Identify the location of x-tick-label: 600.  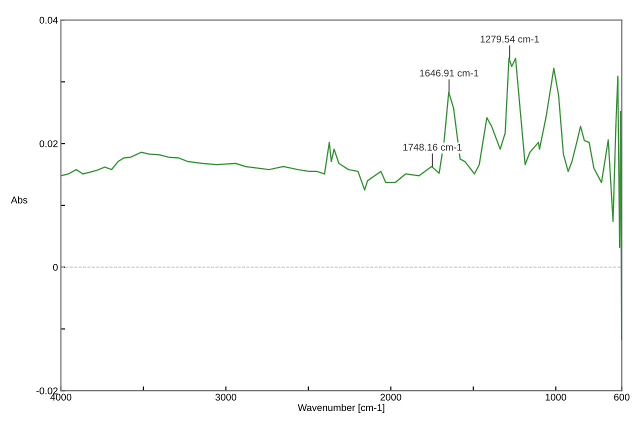
(622, 397).